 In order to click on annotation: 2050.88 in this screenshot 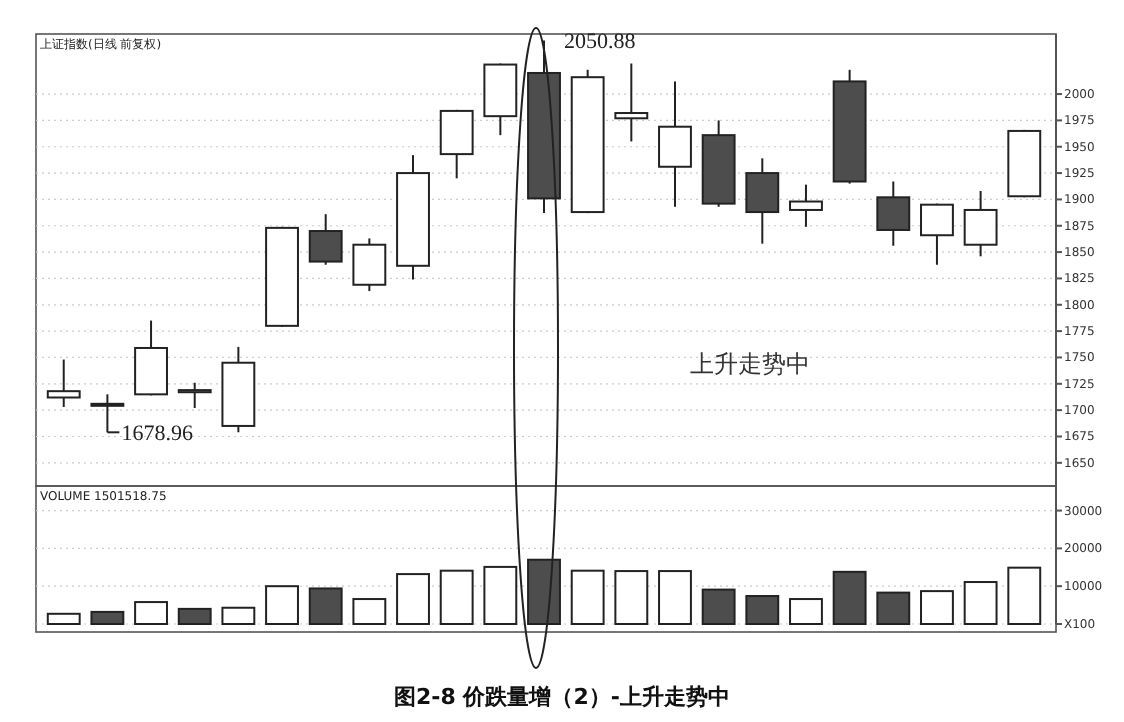, I will do `click(600, 42)`.